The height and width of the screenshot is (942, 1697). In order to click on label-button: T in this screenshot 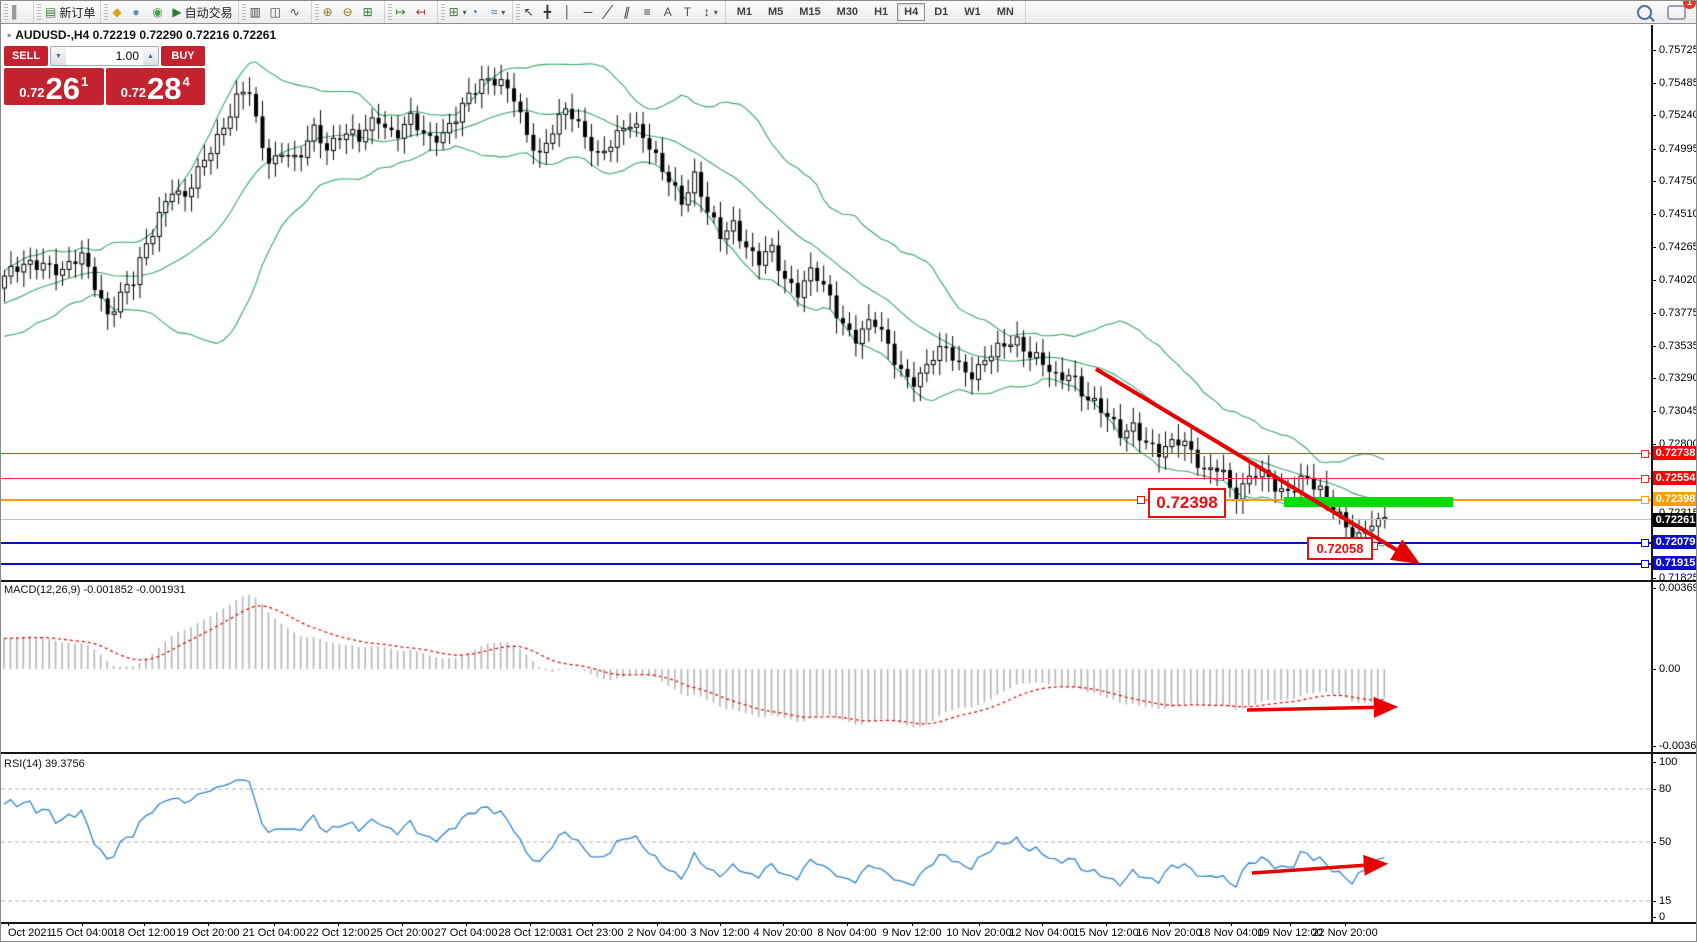, I will do `click(692, 12)`.